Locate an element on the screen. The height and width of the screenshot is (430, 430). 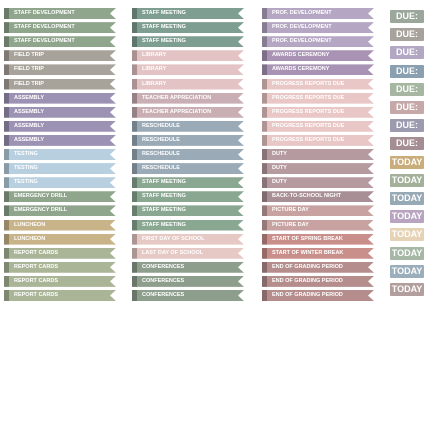
planner-label: START OF SPRING BREAK is located at coordinates (318, 239).